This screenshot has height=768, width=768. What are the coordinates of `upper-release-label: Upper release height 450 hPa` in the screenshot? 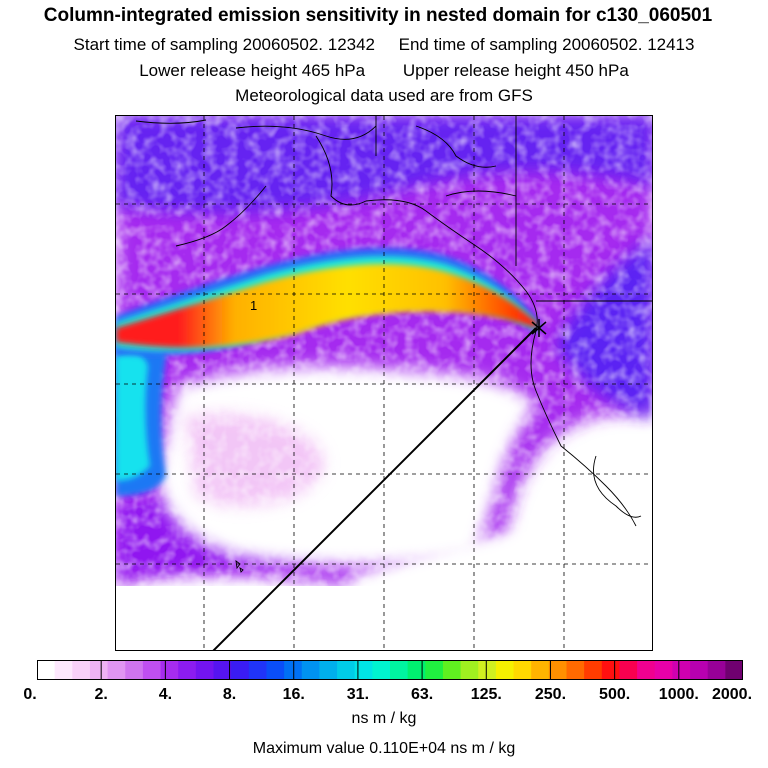 It's located at (515, 70).